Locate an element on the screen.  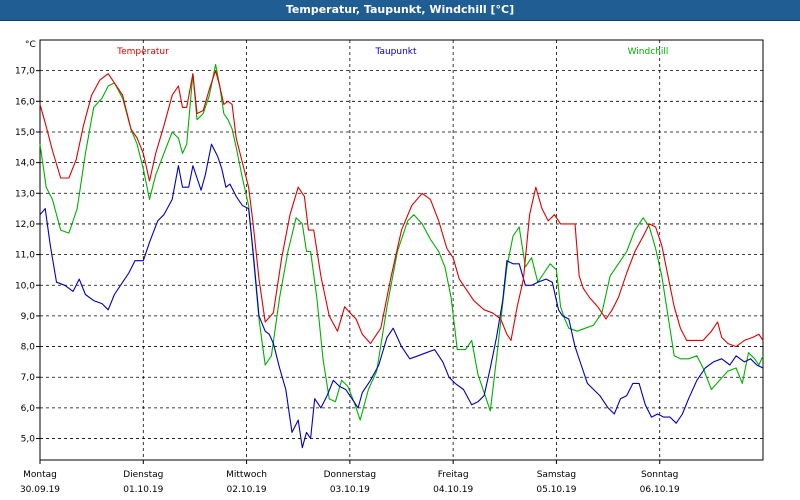
x-day-label: Samstag is located at coordinates (556, 475).